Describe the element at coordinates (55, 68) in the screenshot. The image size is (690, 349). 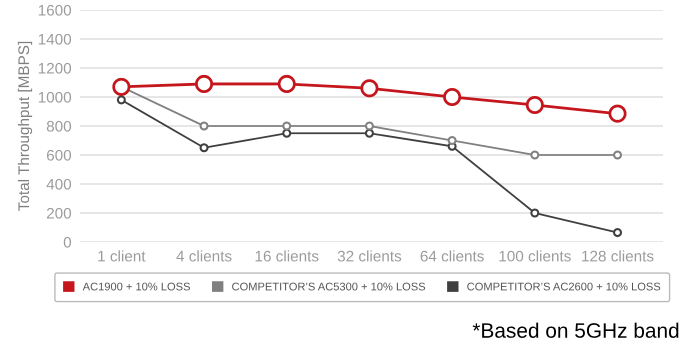
I see `y-tick-label: 1200` at that location.